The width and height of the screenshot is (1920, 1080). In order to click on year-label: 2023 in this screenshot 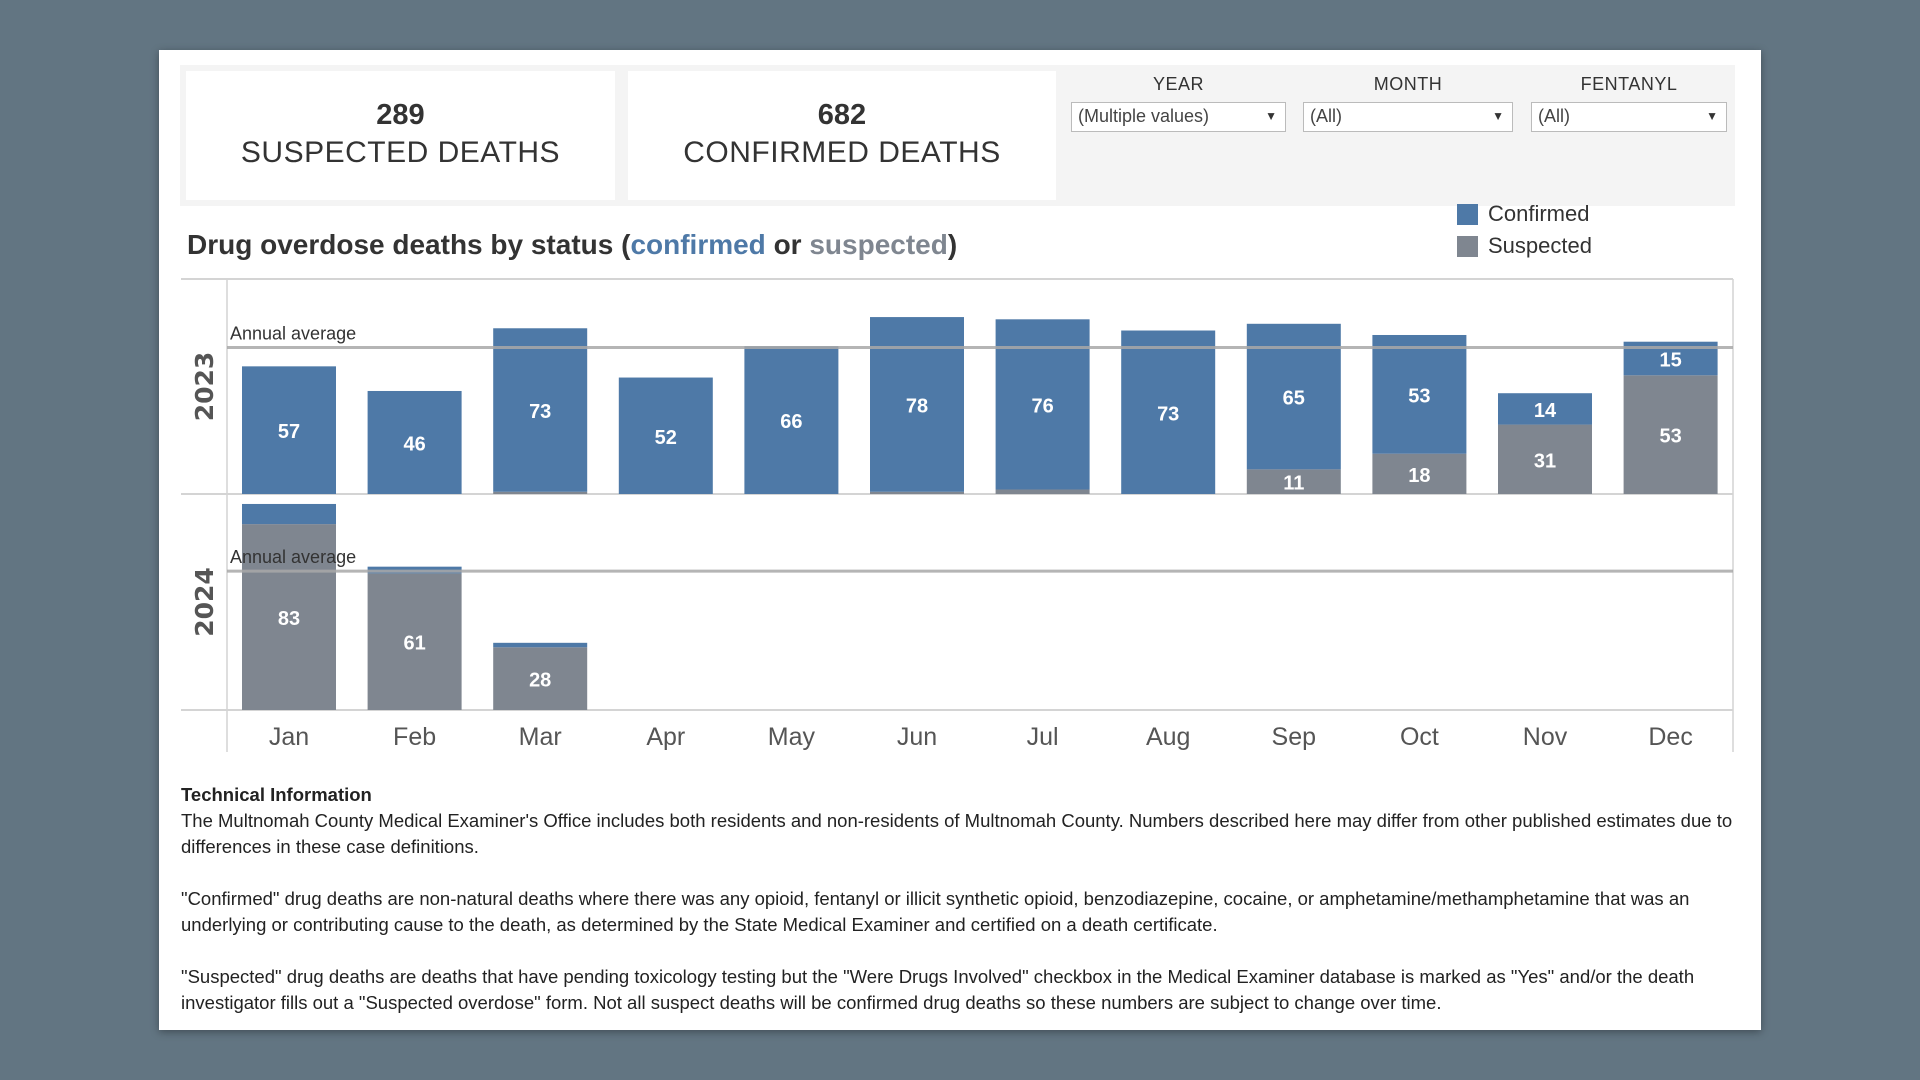, I will do `click(204, 387)`.